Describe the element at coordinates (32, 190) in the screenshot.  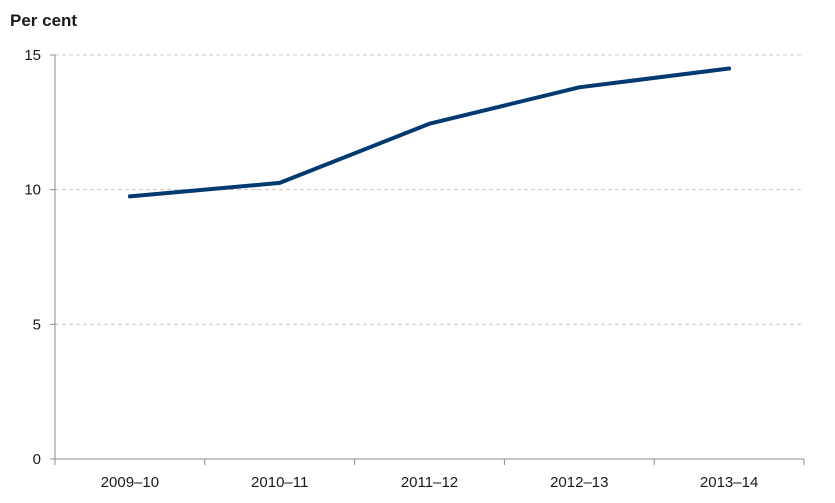
I see `y-tick-label: 10` at that location.